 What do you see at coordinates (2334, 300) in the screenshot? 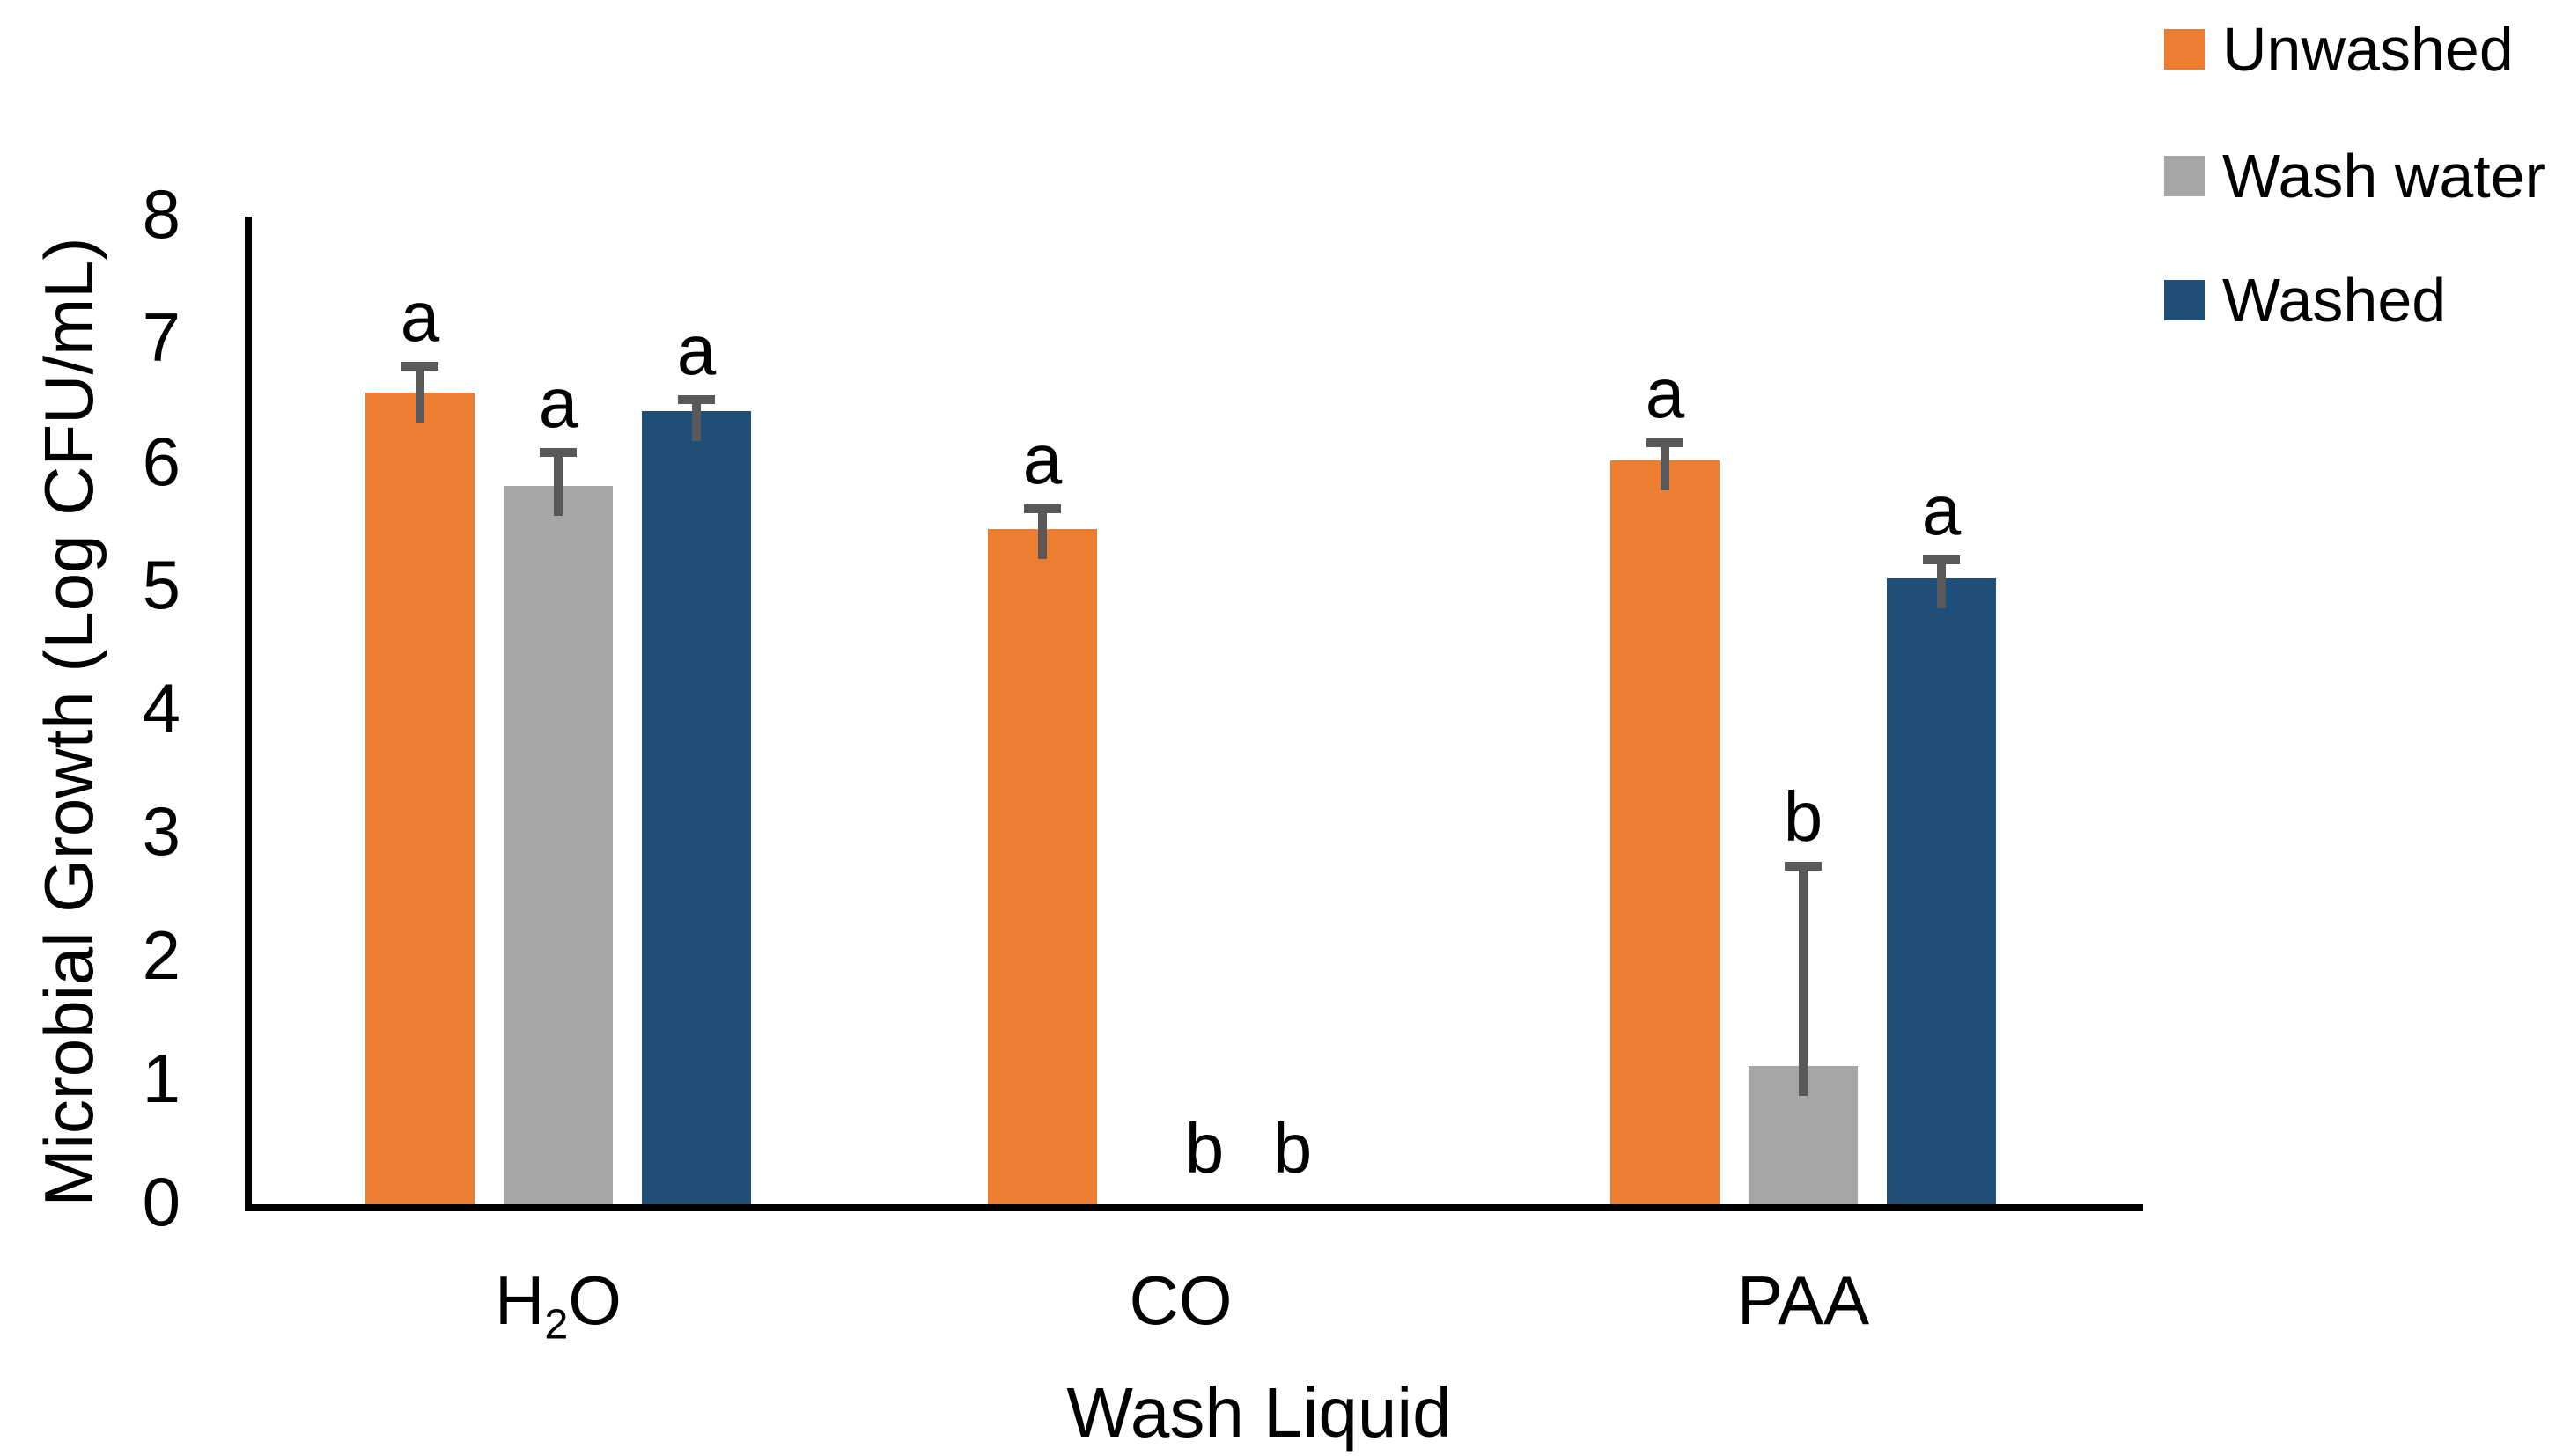
I see `legend-label: Washed` at bounding box center [2334, 300].